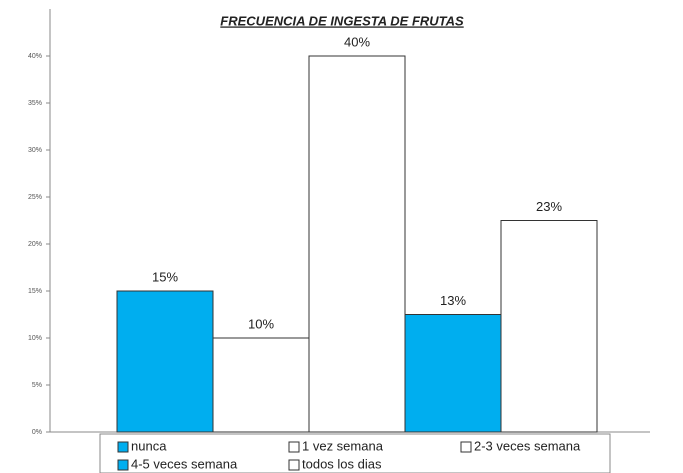 The image size is (683, 473). What do you see at coordinates (261, 323) in the screenshot?
I see `value-label: 10%` at bounding box center [261, 323].